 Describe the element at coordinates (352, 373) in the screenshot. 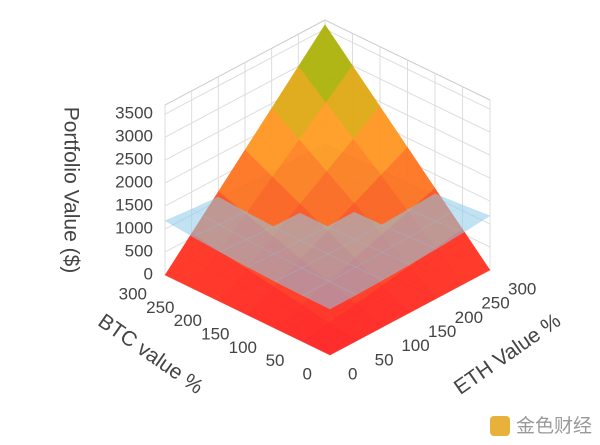

I see `y-tick-label: 0` at that location.